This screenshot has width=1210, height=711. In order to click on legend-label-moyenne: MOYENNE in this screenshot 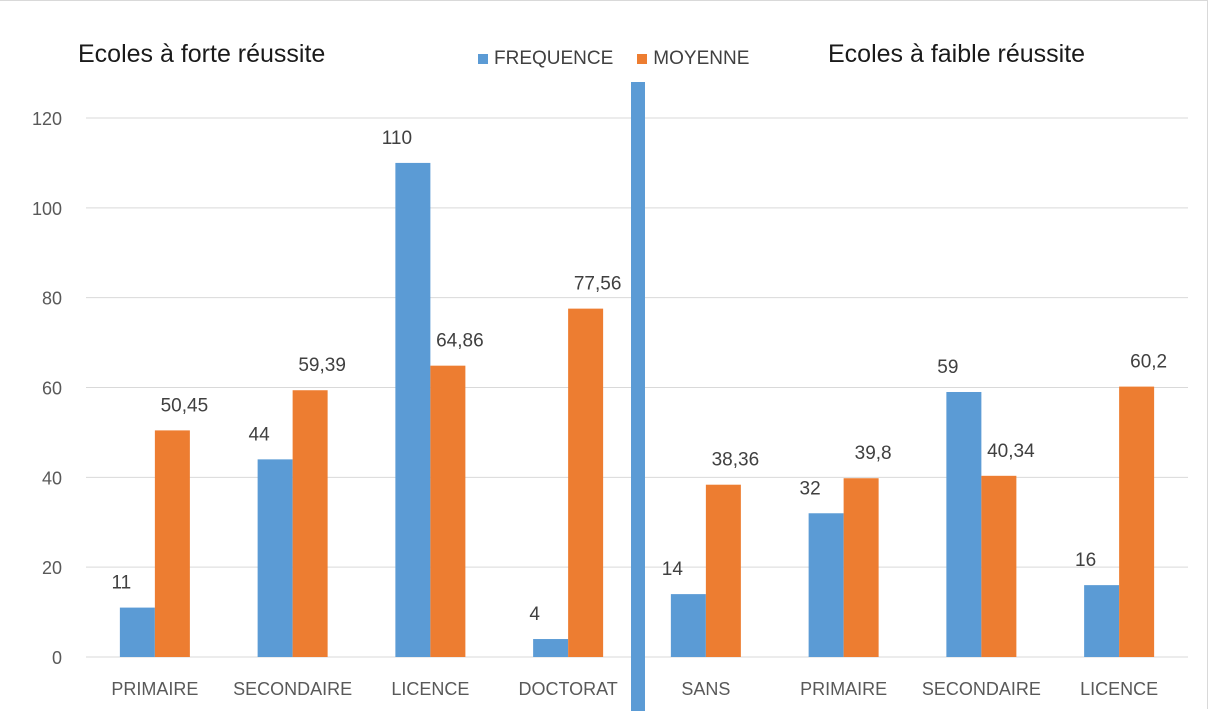, I will do `click(701, 58)`.